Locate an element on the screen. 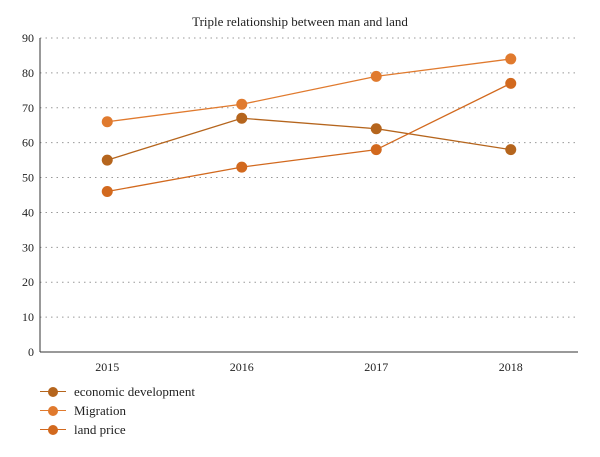  y-tick-label: 80 is located at coordinates (28, 73).